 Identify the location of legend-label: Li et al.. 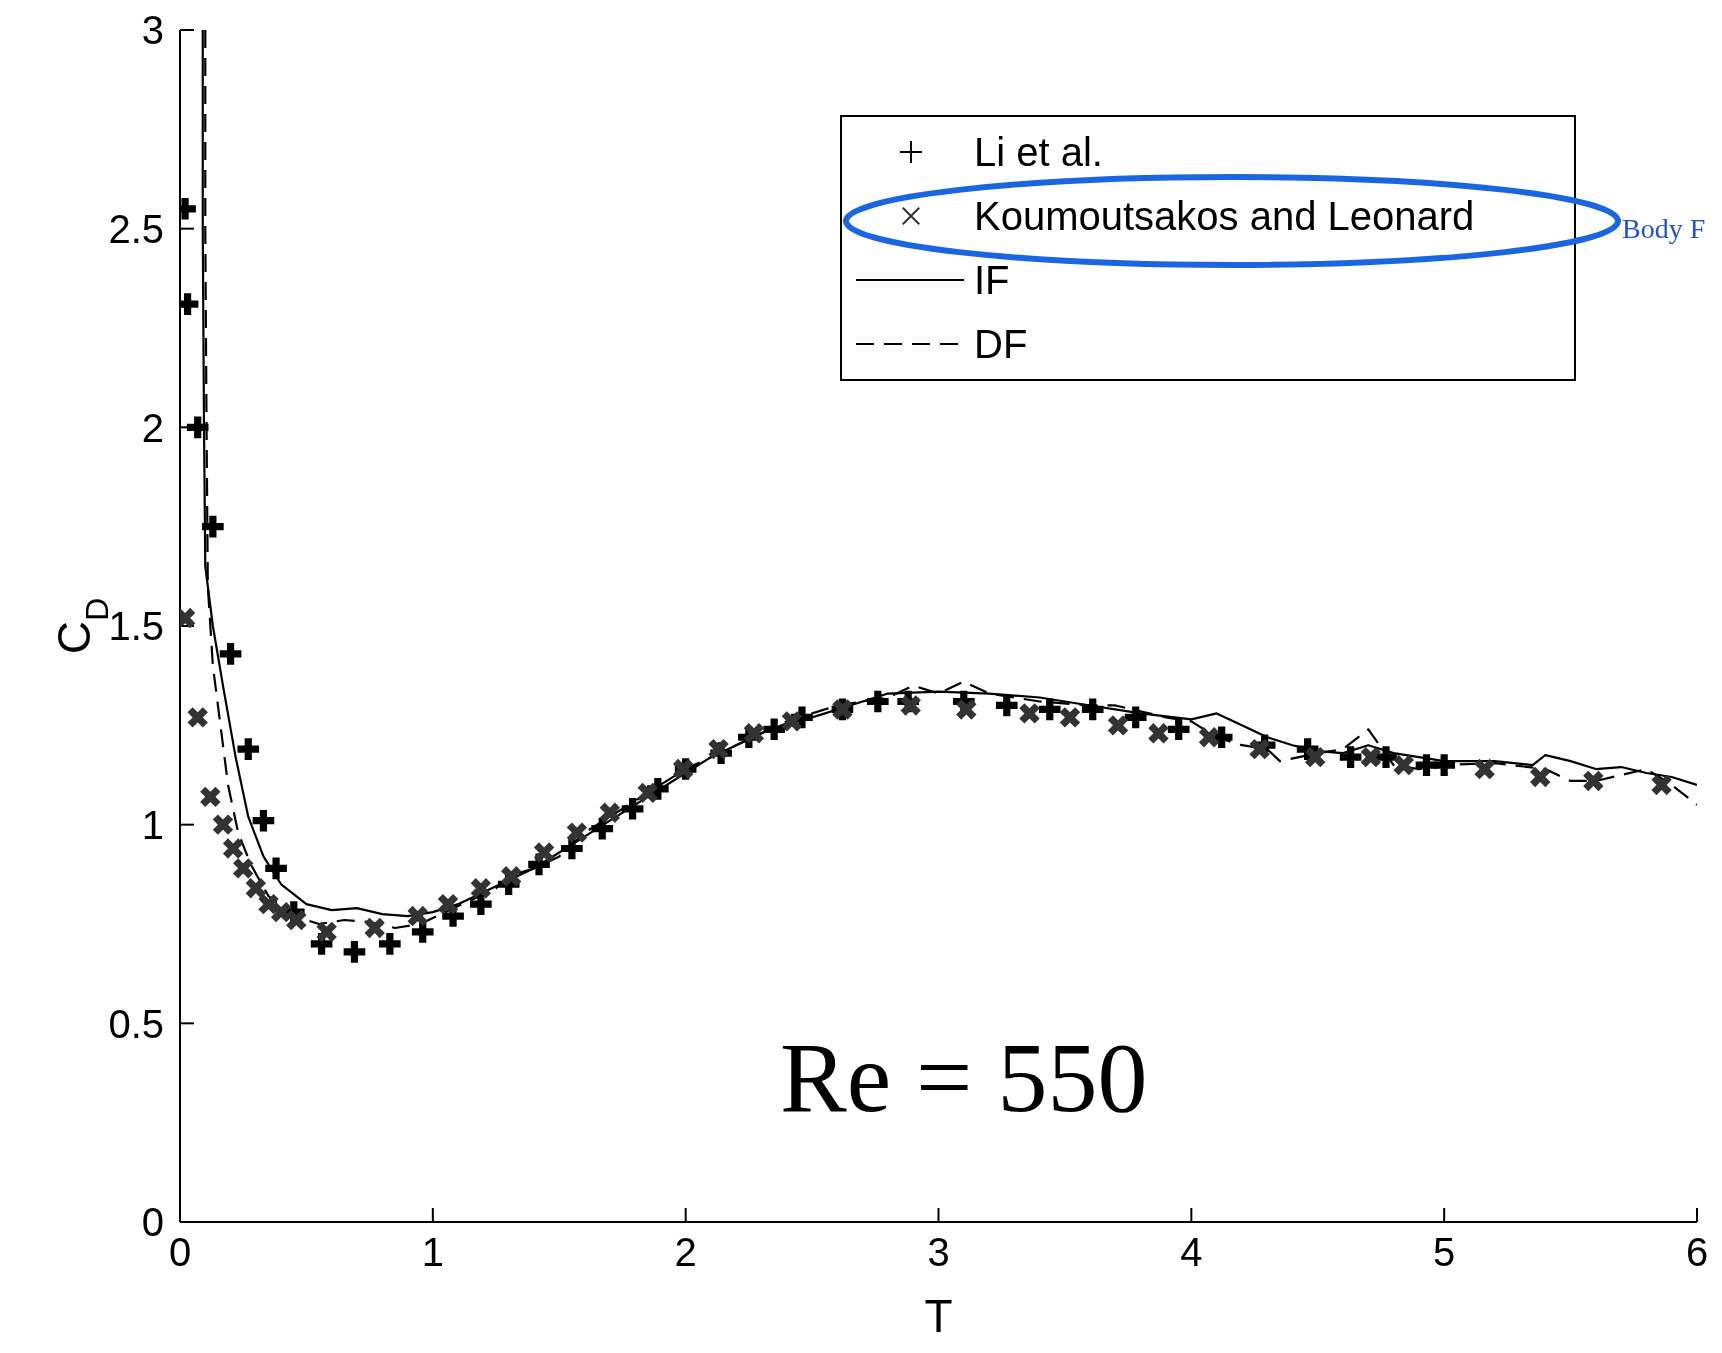
(1038, 152).